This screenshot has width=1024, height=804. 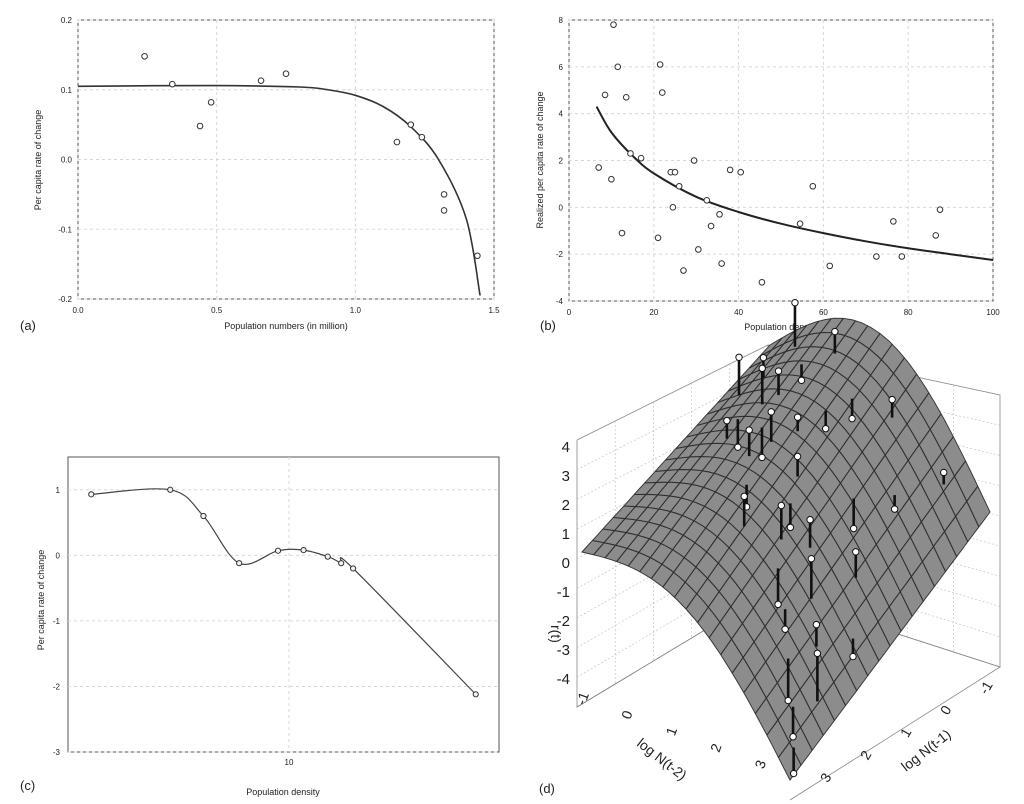 I want to click on panel-label: (b), so click(x=548, y=325).